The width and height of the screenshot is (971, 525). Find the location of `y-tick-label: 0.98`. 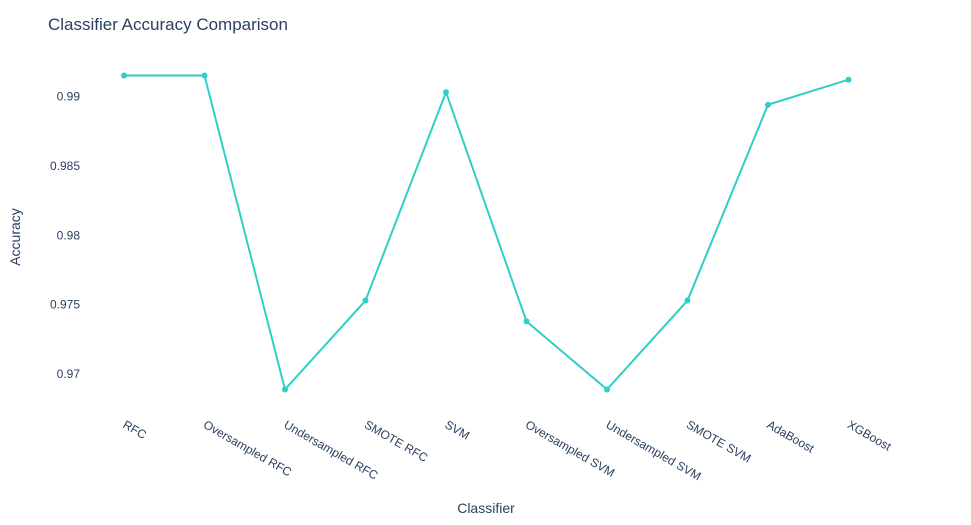

y-tick-label: 0.98 is located at coordinates (69, 235).